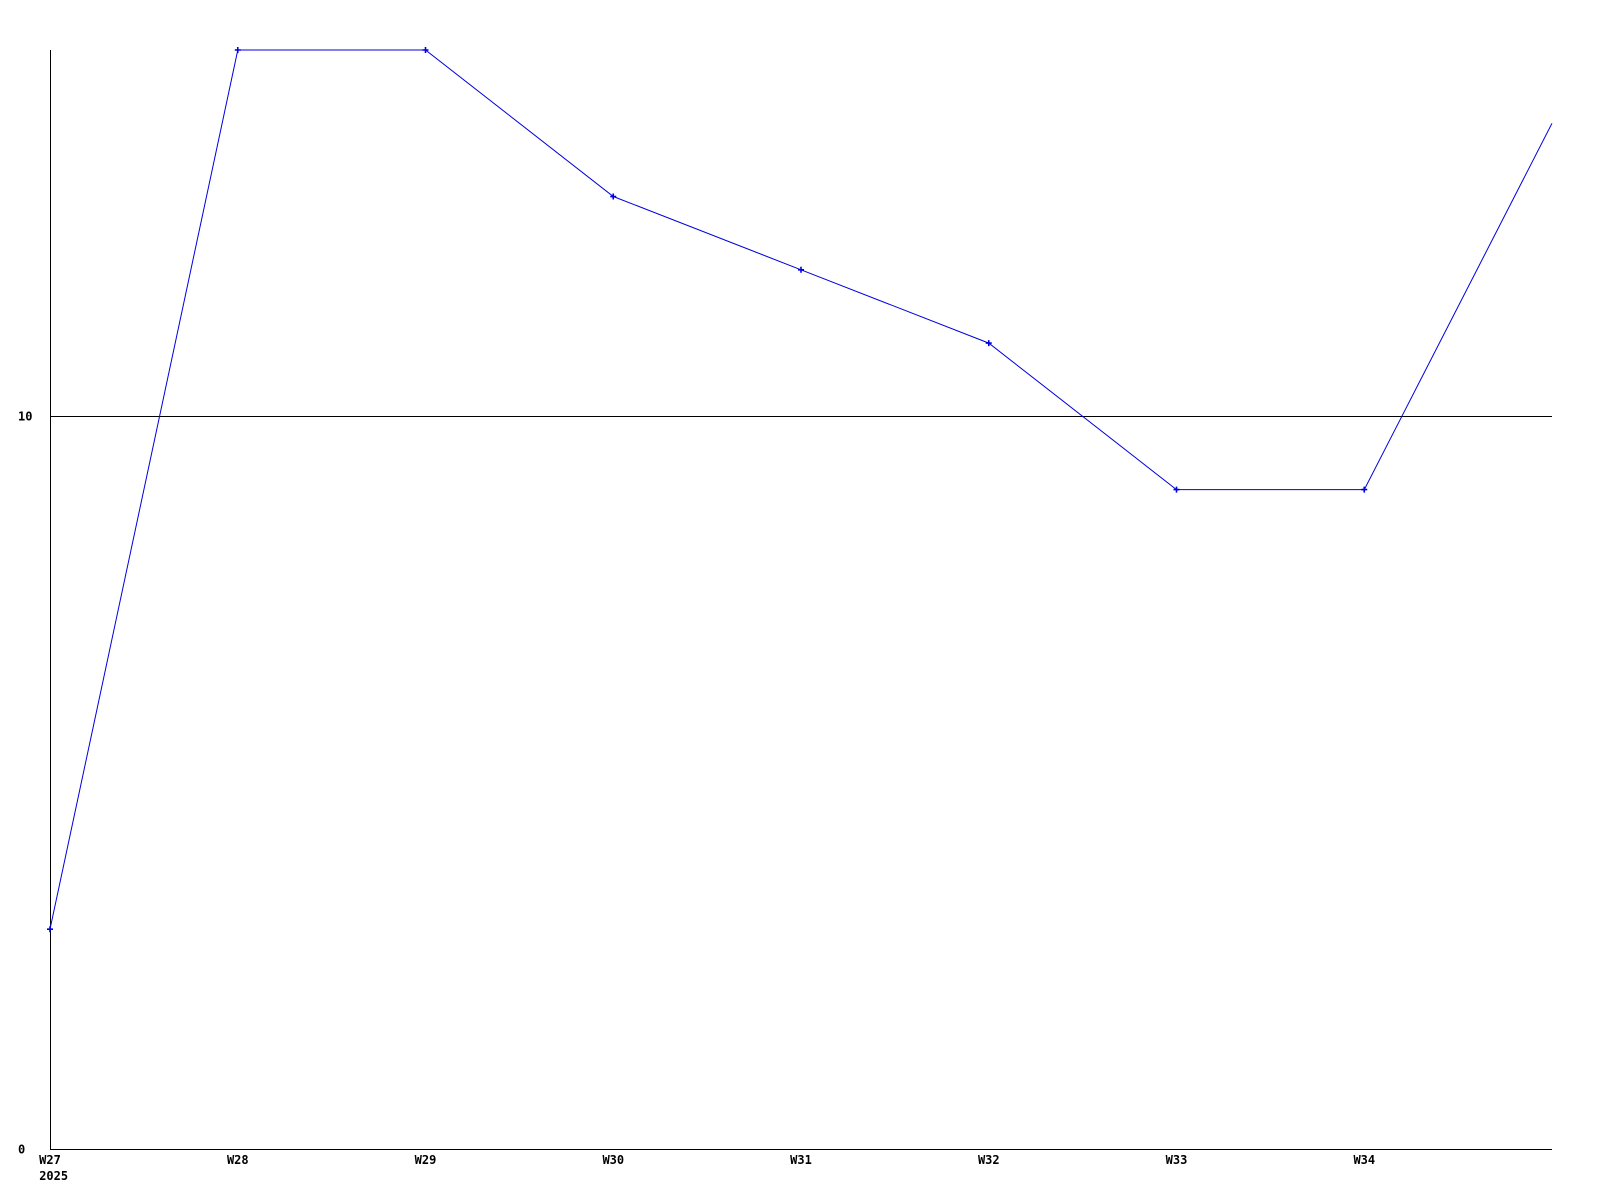 The image size is (1600, 1200). What do you see at coordinates (613, 196) in the screenshot?
I see `data-point-marker-W30` at bounding box center [613, 196].